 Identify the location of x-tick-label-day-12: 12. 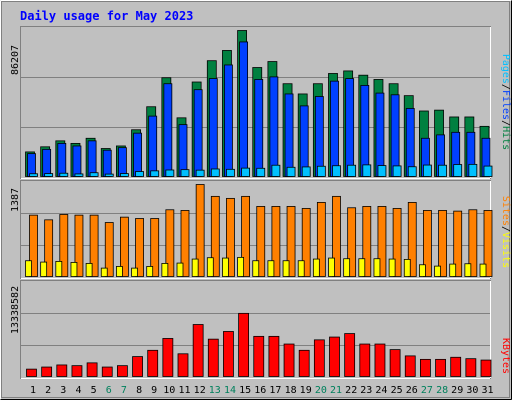
(200, 390).